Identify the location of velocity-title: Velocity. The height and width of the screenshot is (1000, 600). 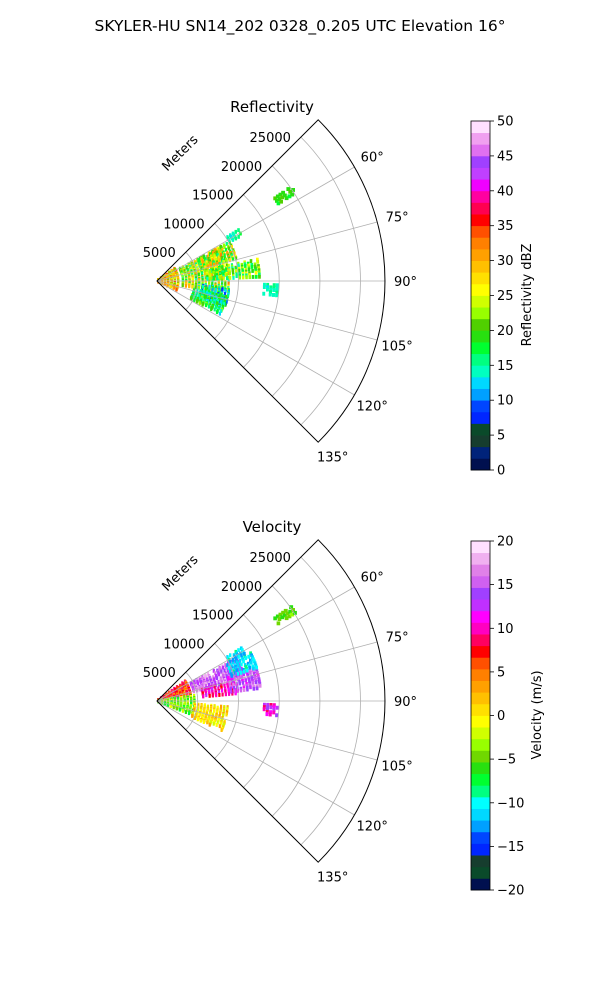
(272, 527).